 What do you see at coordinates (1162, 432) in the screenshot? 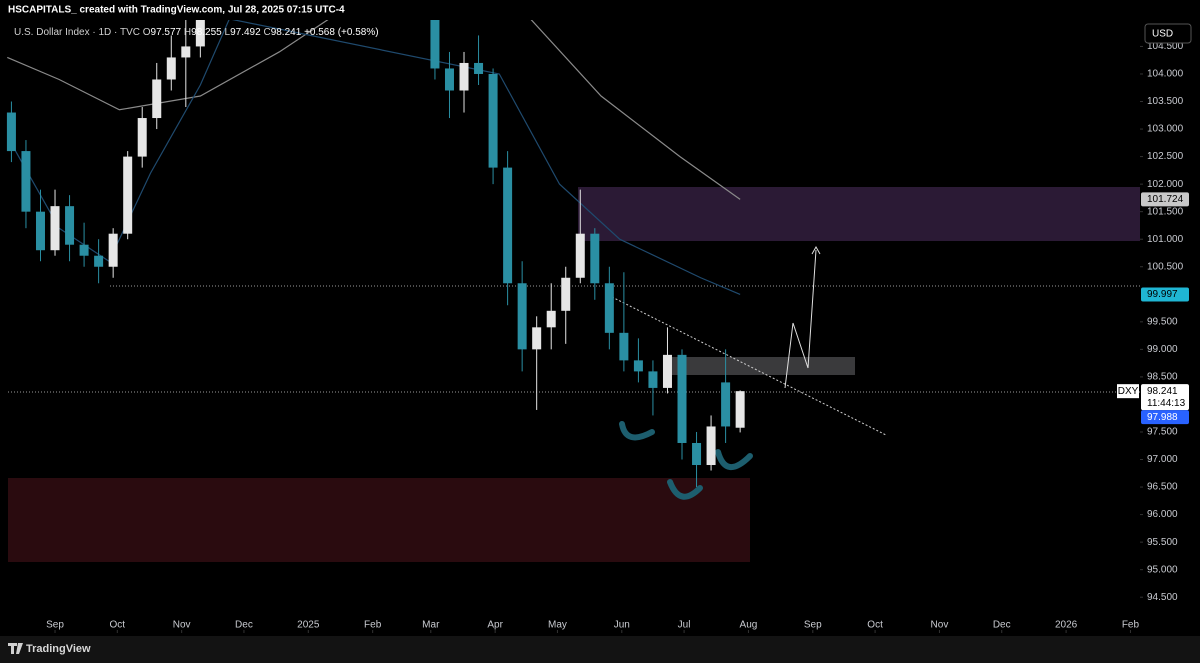
I see `y-tick-label: 97.500` at bounding box center [1162, 432].